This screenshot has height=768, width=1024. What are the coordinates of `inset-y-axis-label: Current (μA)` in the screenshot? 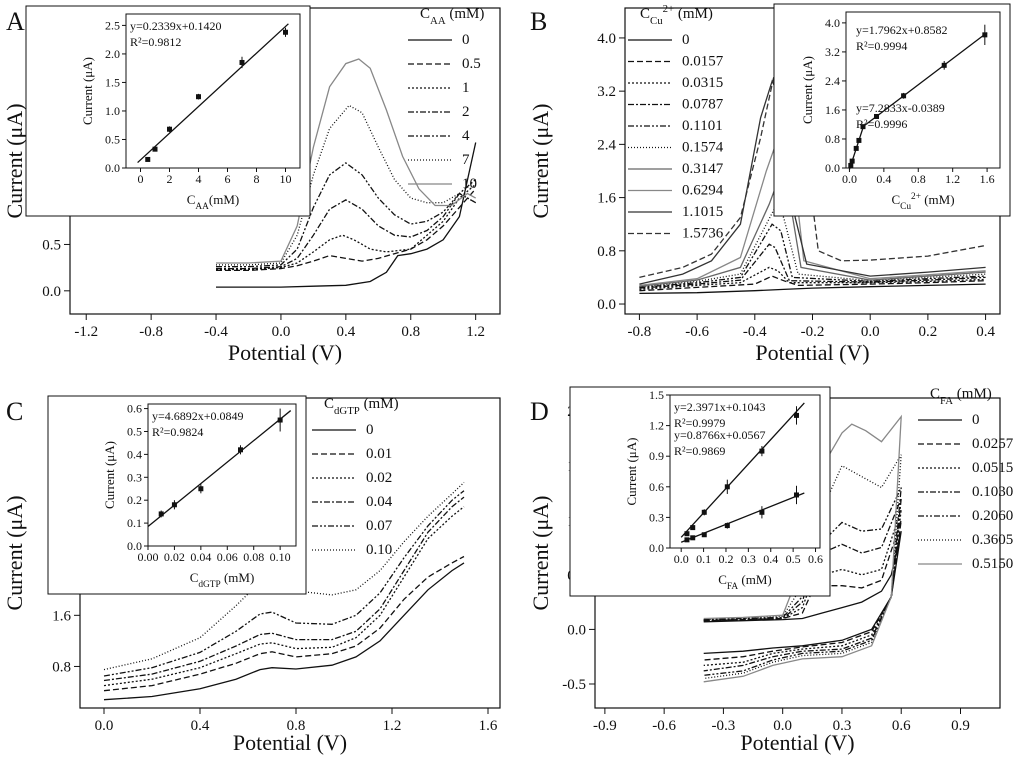 It's located at (807, 90).